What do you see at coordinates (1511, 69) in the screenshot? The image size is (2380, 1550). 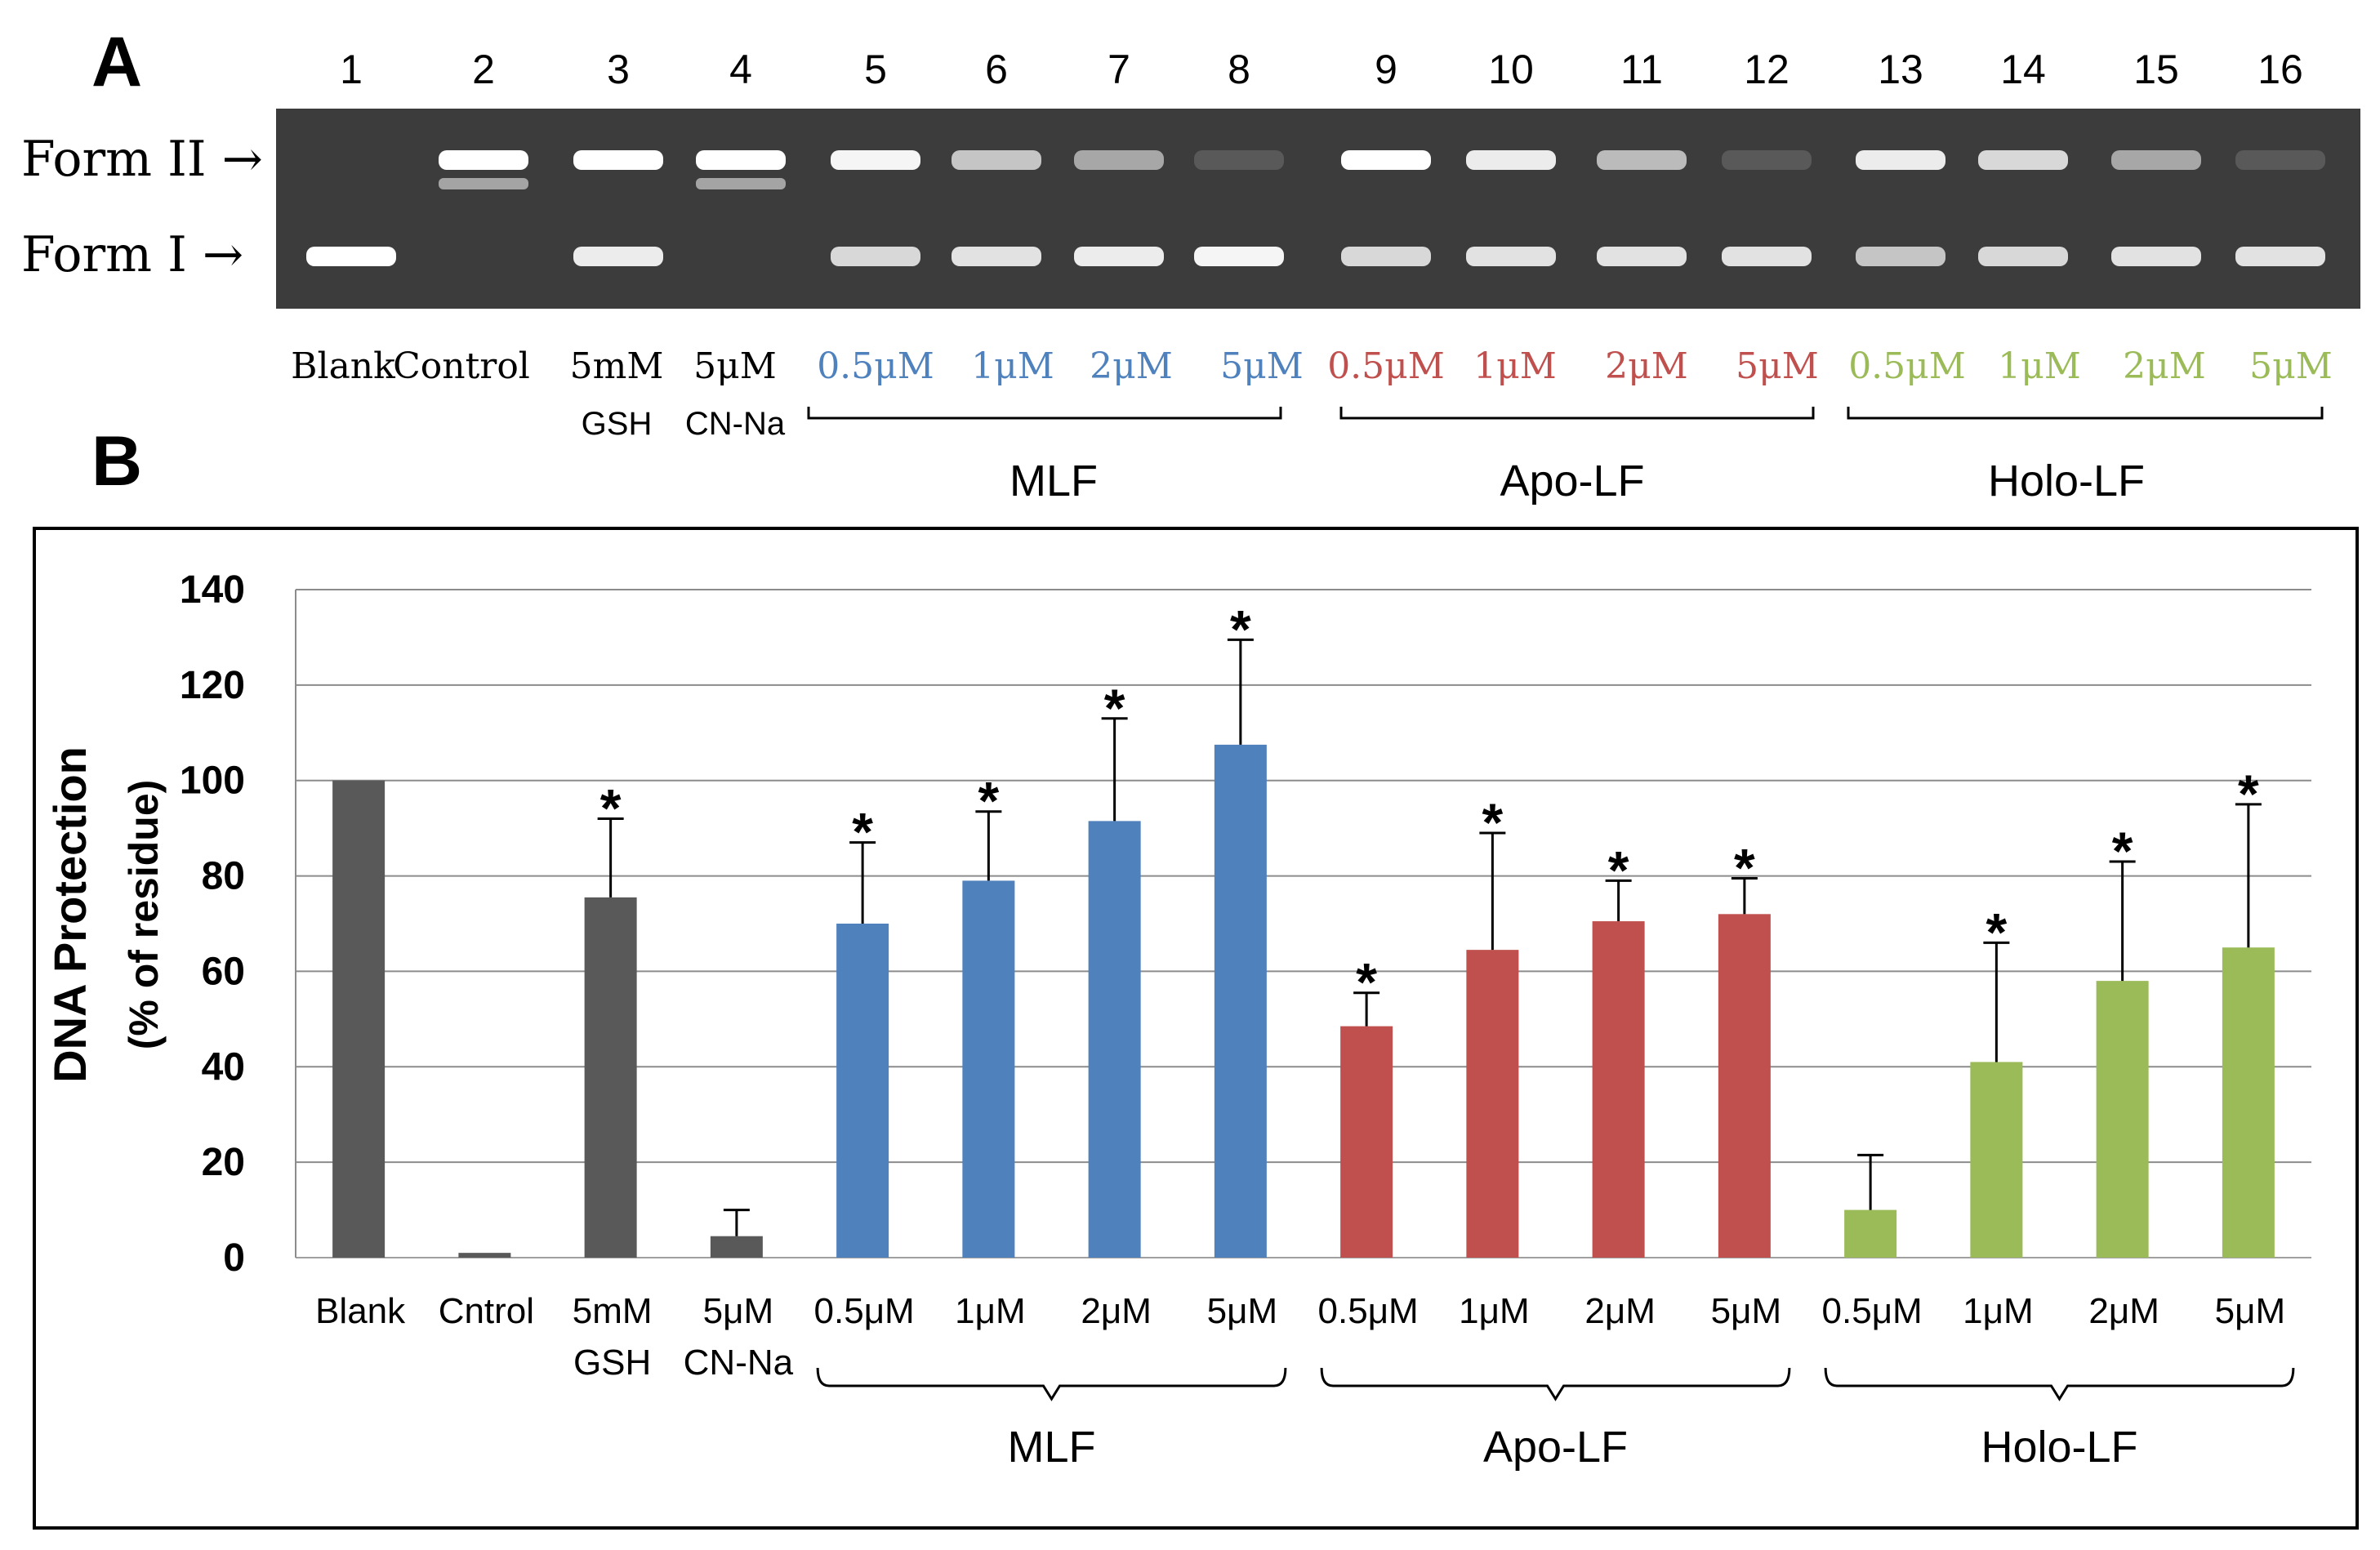 I see `lane-number: 10` at bounding box center [1511, 69].